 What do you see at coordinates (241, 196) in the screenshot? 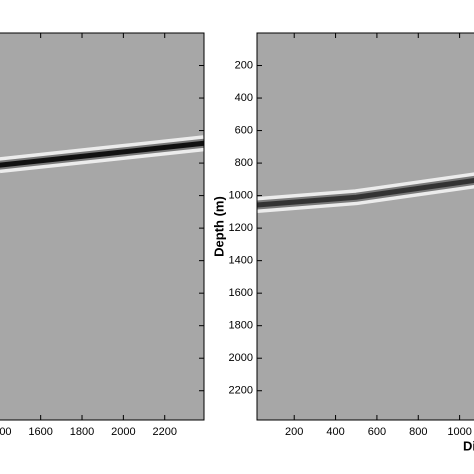
I see `y-tick-label: 1000` at bounding box center [241, 196].